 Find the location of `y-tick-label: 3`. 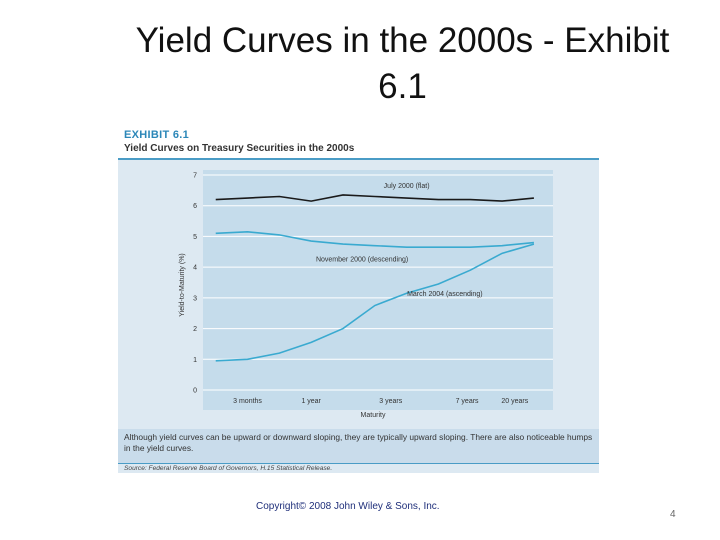

y-tick-label: 3 is located at coordinates (195, 298).